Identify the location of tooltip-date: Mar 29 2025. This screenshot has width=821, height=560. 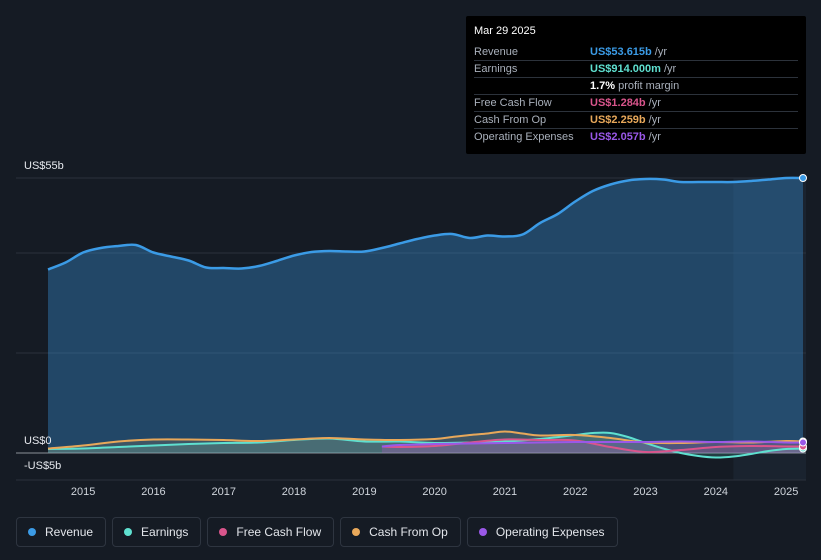
(505, 31).